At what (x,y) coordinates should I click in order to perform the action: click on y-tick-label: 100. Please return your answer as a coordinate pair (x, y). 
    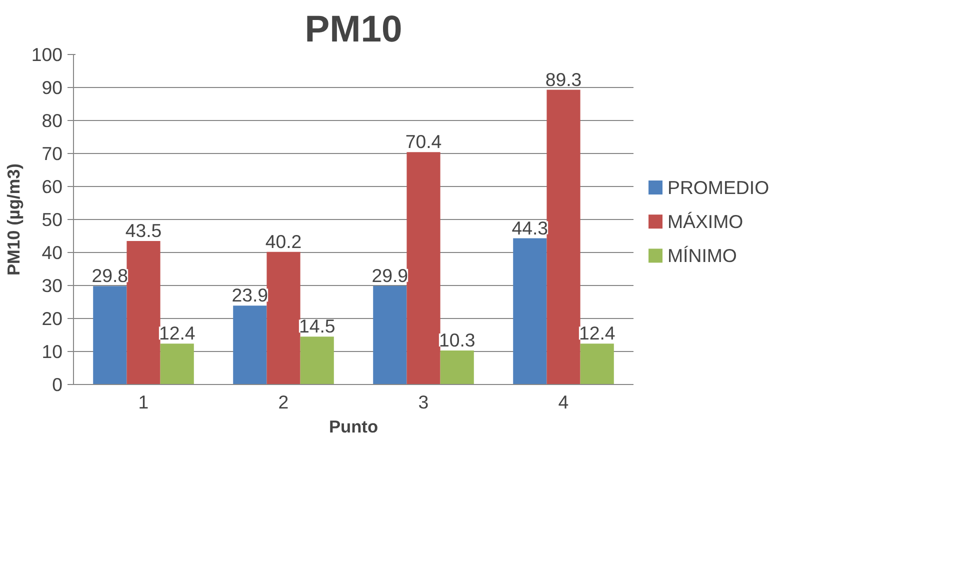
    Looking at the image, I should click on (47, 54).